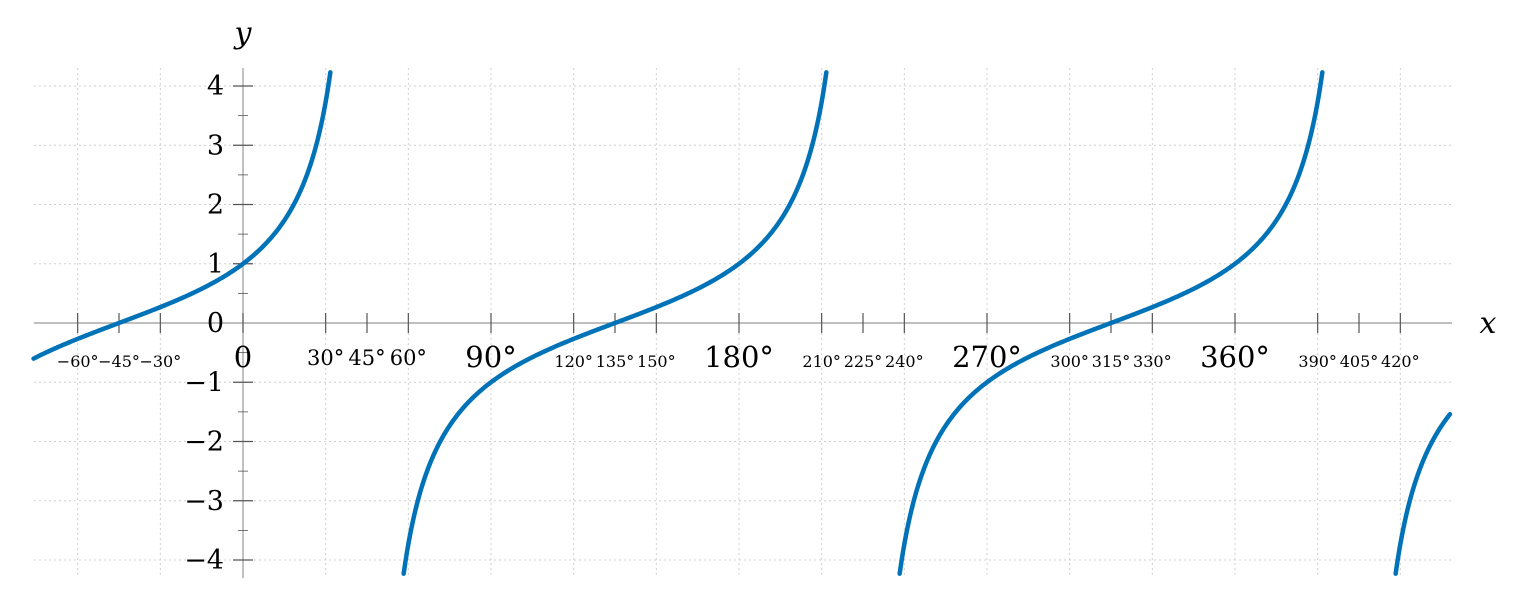 This screenshot has width=1534, height=610. Describe the element at coordinates (215, 323) in the screenshot. I see `y-zero-label: 0` at that location.